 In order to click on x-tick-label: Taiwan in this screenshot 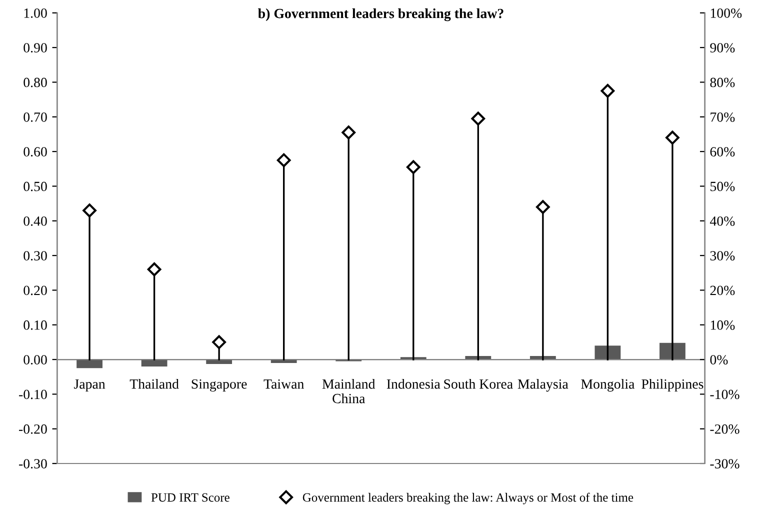, I will do `click(284, 384)`.